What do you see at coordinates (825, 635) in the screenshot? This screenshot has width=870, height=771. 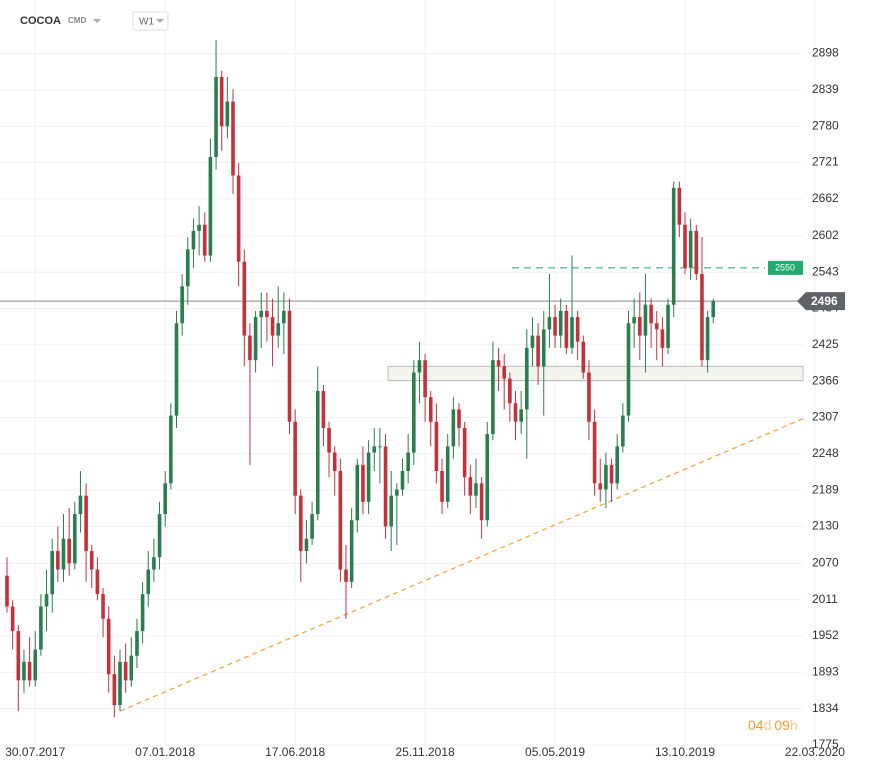 I see `y-tick-label: 1952` at bounding box center [825, 635].